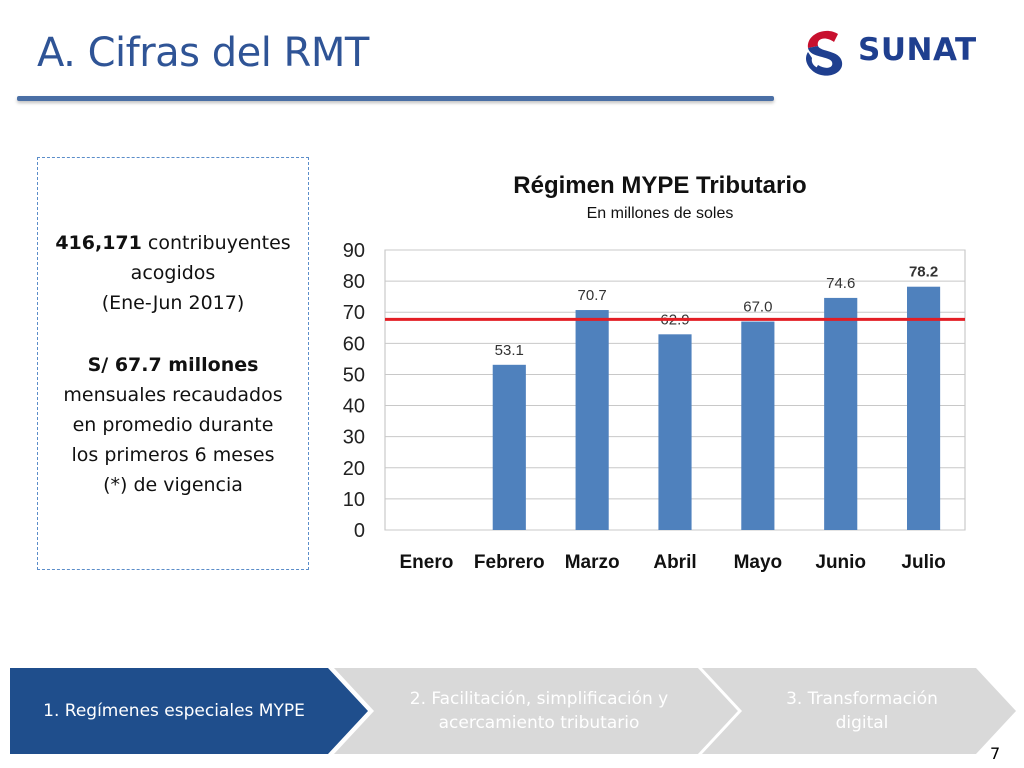 The height and width of the screenshot is (768, 1024). I want to click on y-tick-label: 0, so click(359, 531).